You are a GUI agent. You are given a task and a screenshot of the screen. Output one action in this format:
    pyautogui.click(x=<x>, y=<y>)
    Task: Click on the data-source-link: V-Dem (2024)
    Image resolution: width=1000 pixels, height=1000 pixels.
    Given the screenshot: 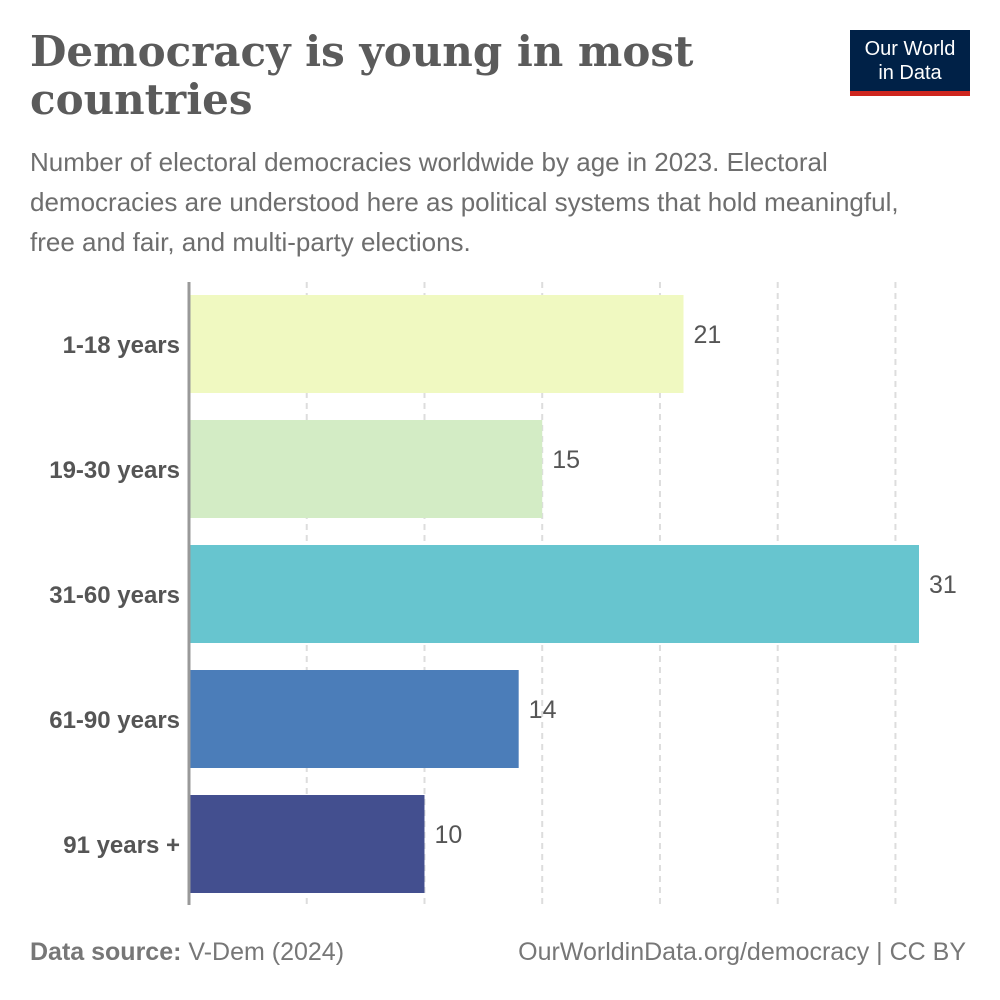 What is the action you would take?
    pyautogui.click(x=266, y=952)
    